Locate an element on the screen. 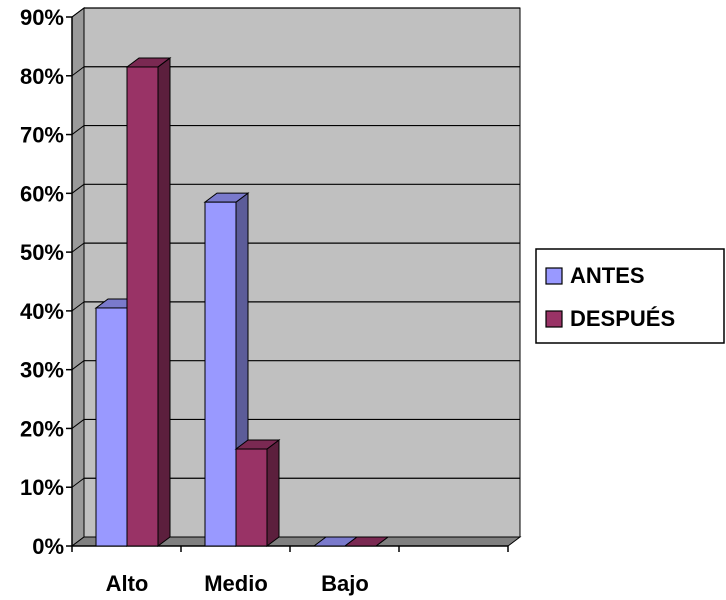  y-tick-label: 50% is located at coordinates (42, 252).